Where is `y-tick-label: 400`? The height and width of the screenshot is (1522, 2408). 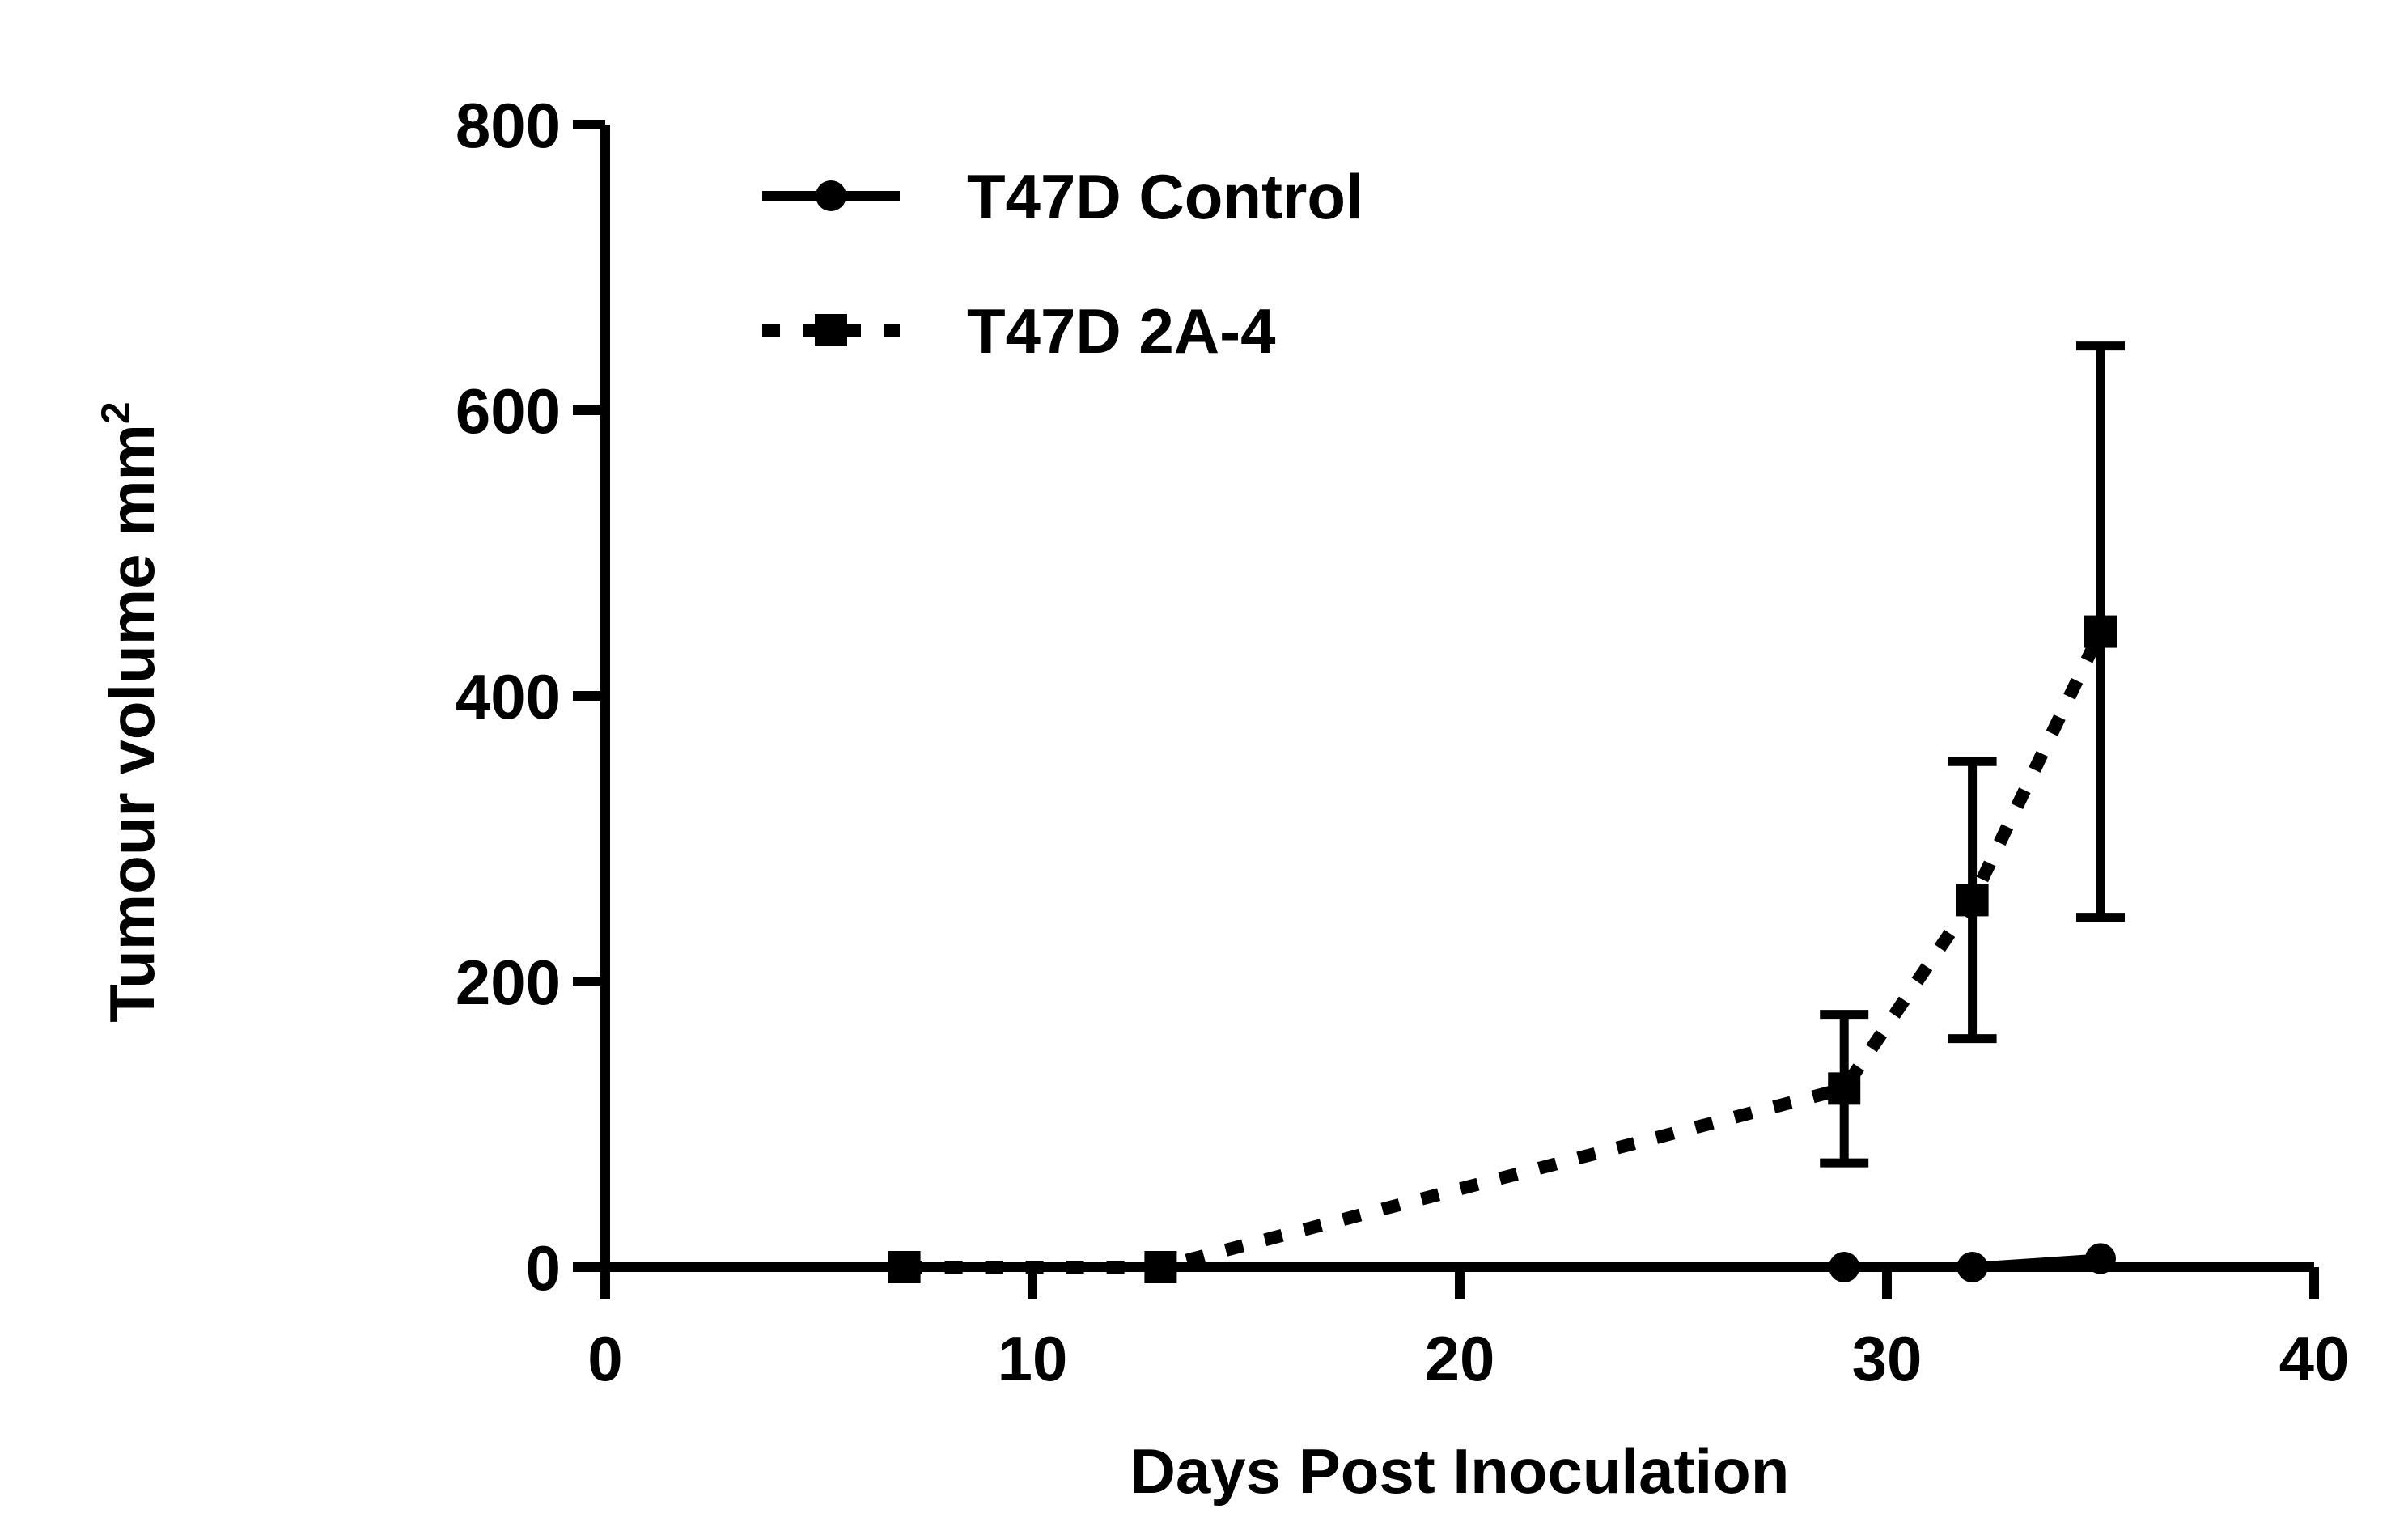
y-tick-label: 400 is located at coordinates (508, 696).